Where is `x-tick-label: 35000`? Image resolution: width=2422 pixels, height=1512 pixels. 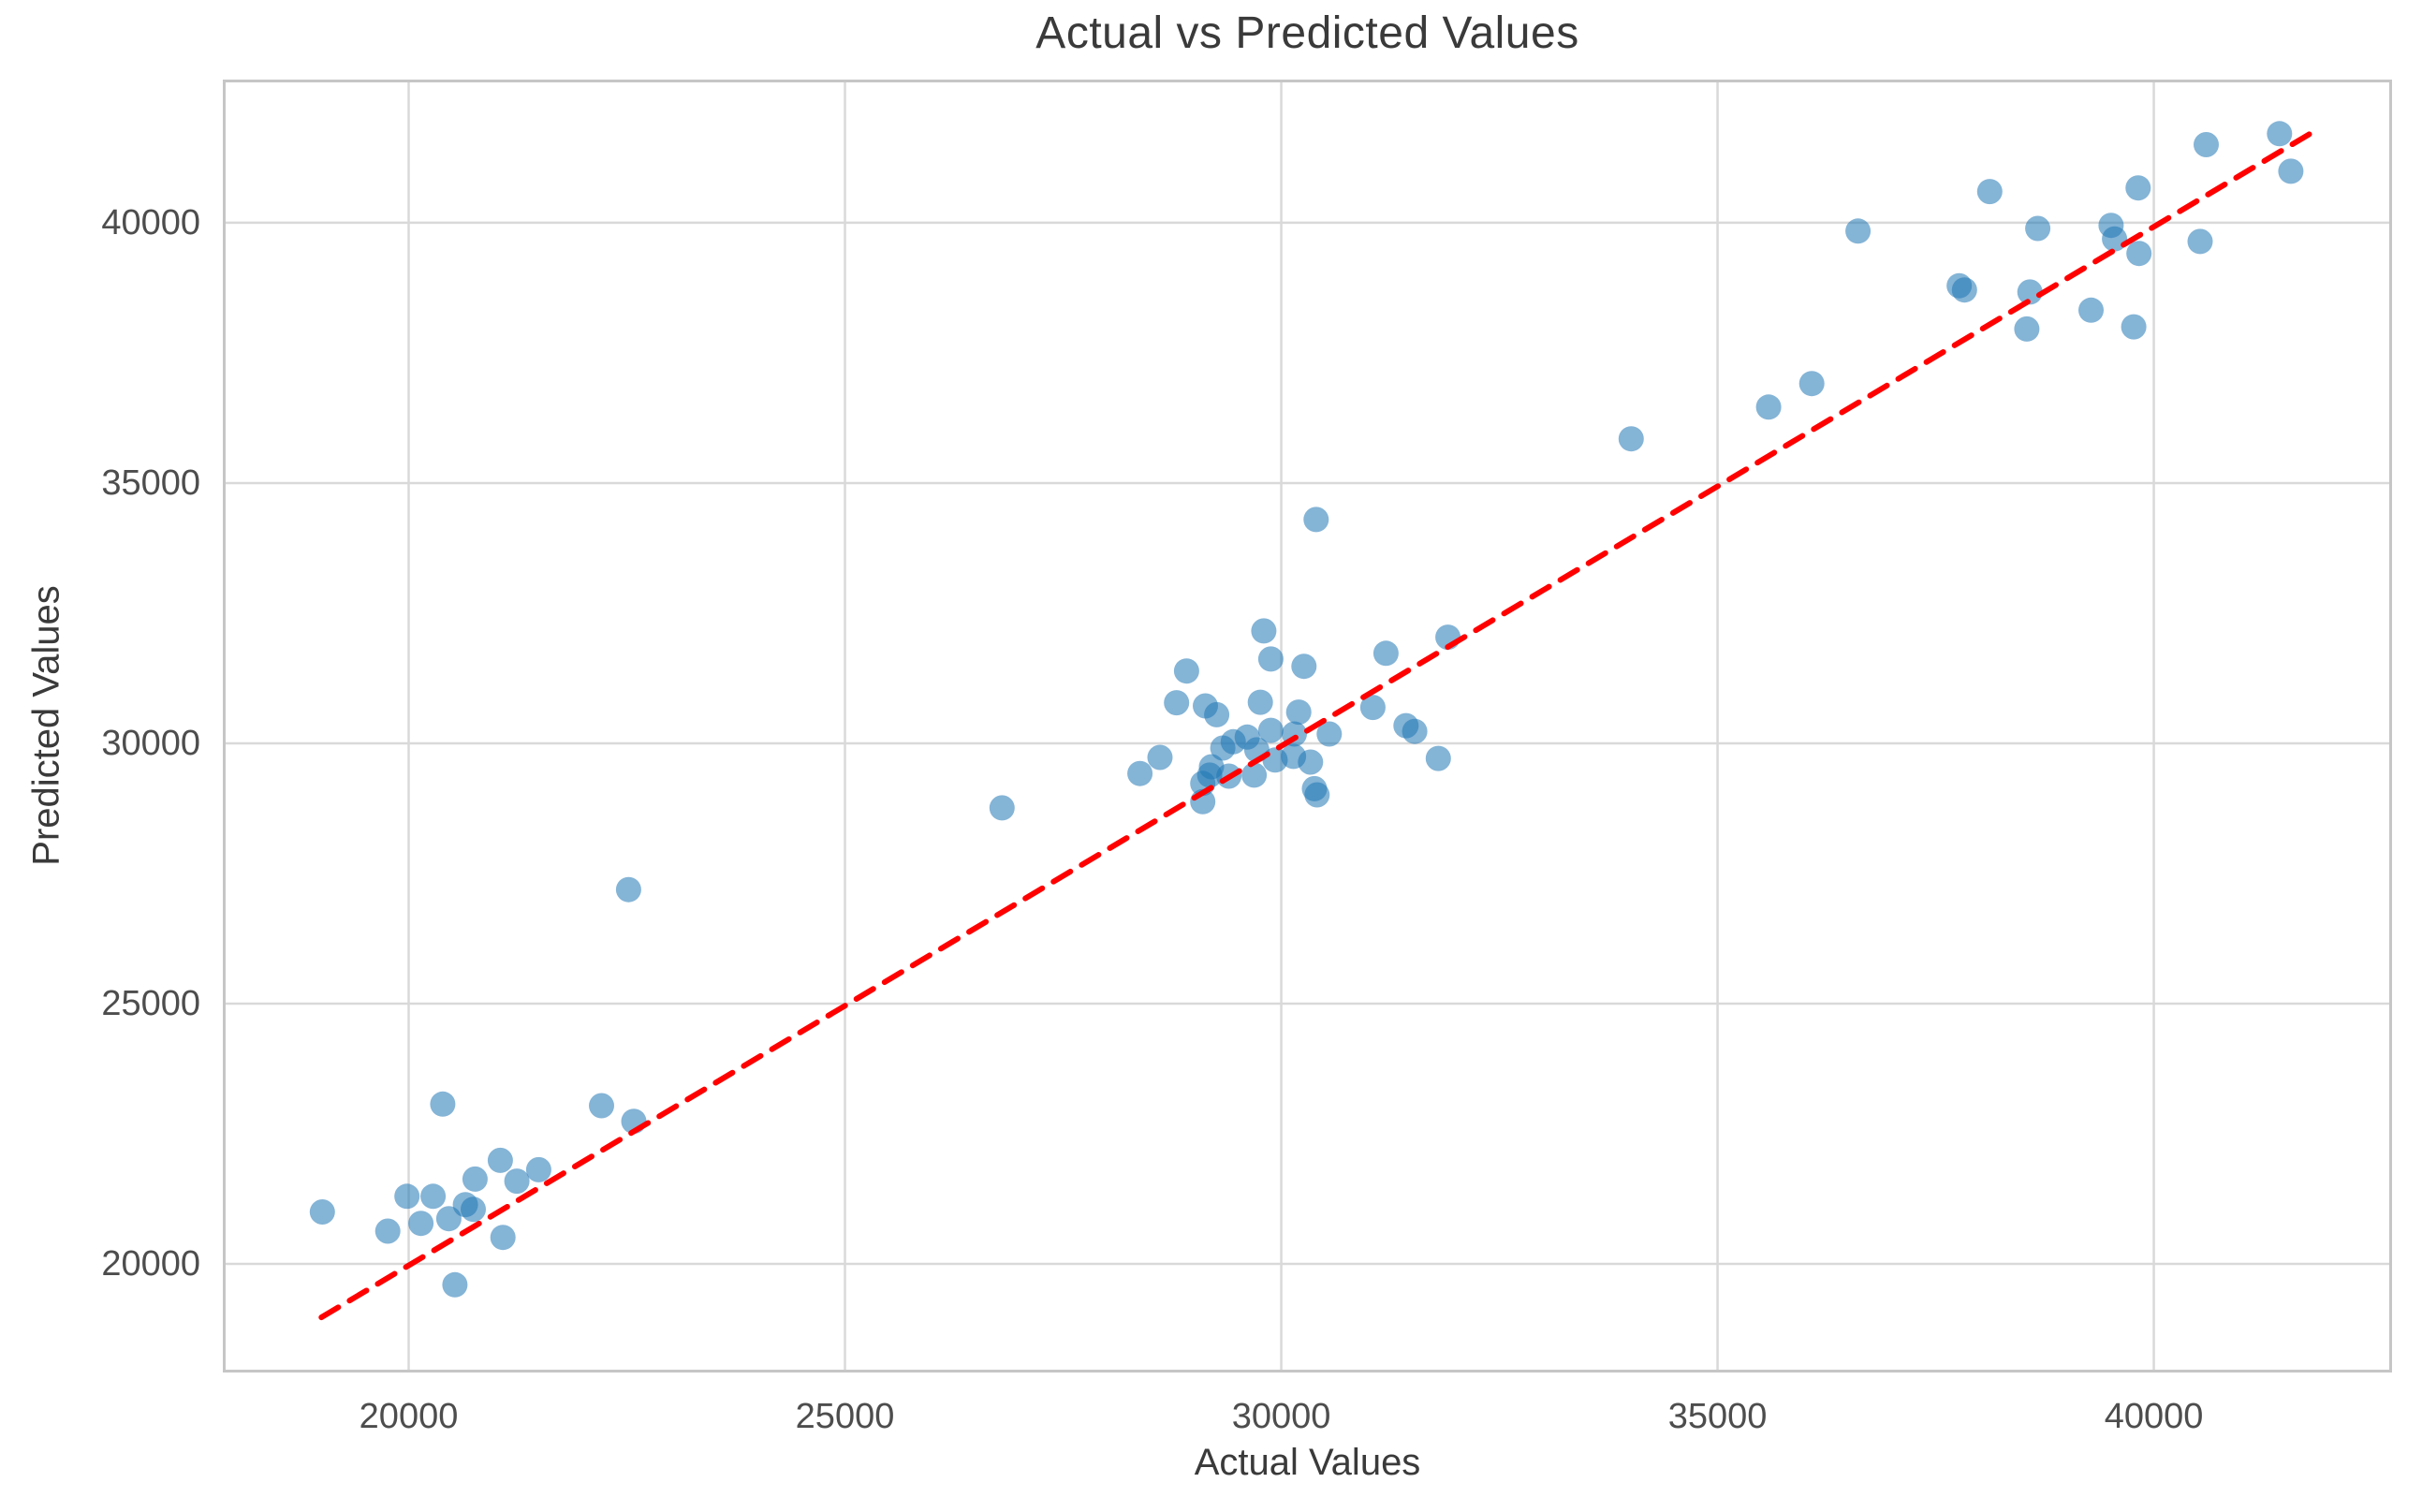 x-tick-label: 35000 is located at coordinates (1717, 1416).